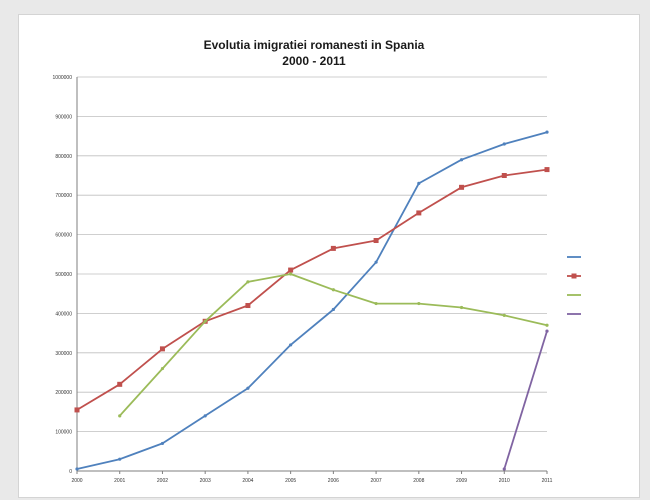  Describe the element at coordinates (63, 196) in the screenshot. I see `y-tick-label: 700000` at that location.